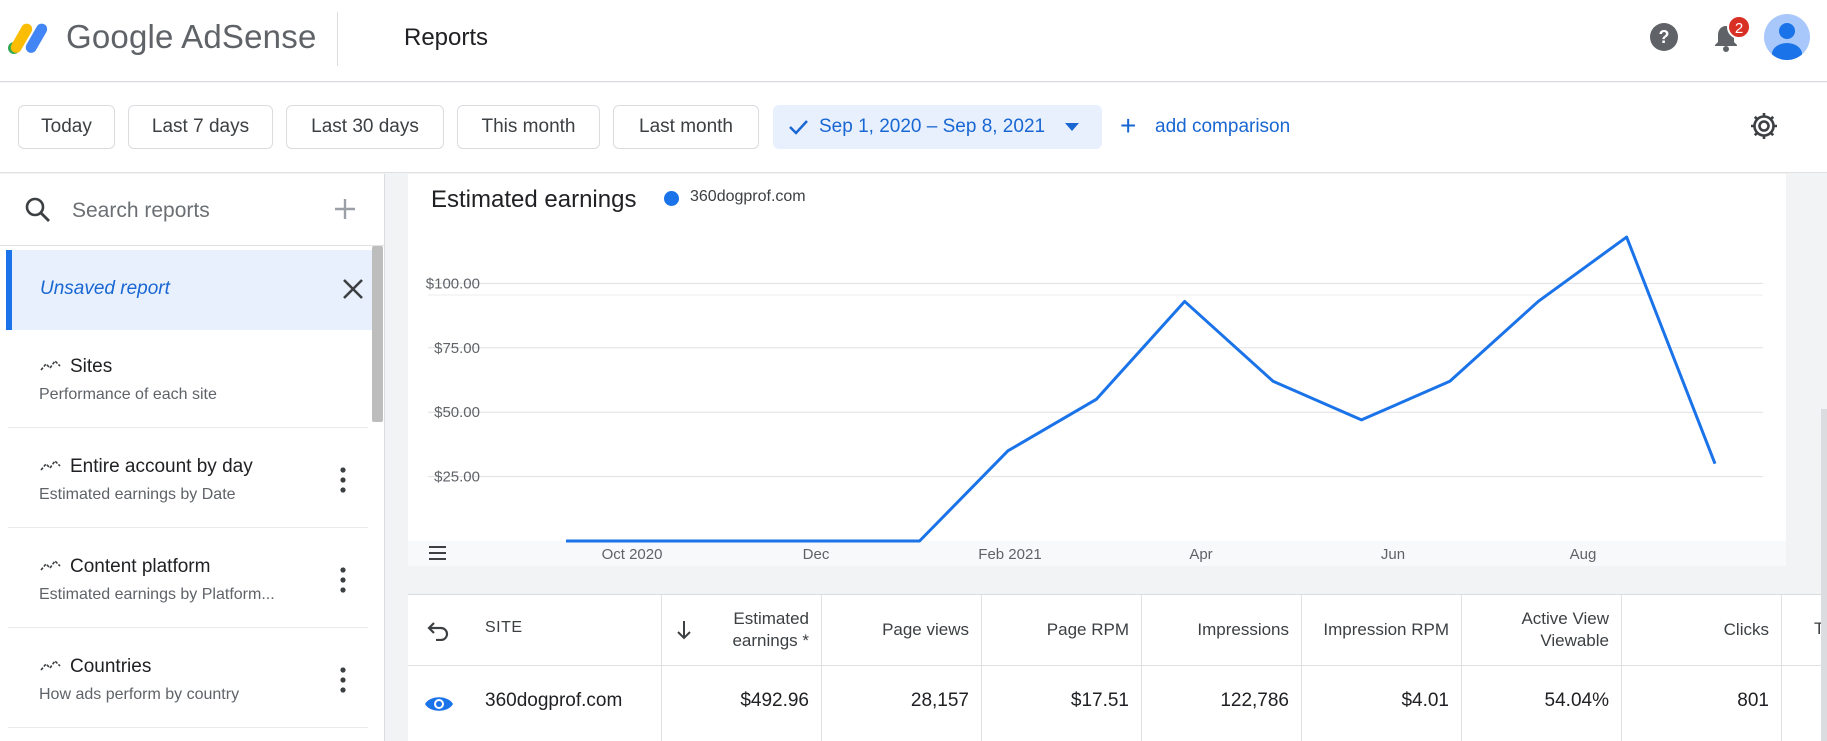  Describe the element at coordinates (457, 348) in the screenshot. I see `y-tick-label: $75.00` at that location.